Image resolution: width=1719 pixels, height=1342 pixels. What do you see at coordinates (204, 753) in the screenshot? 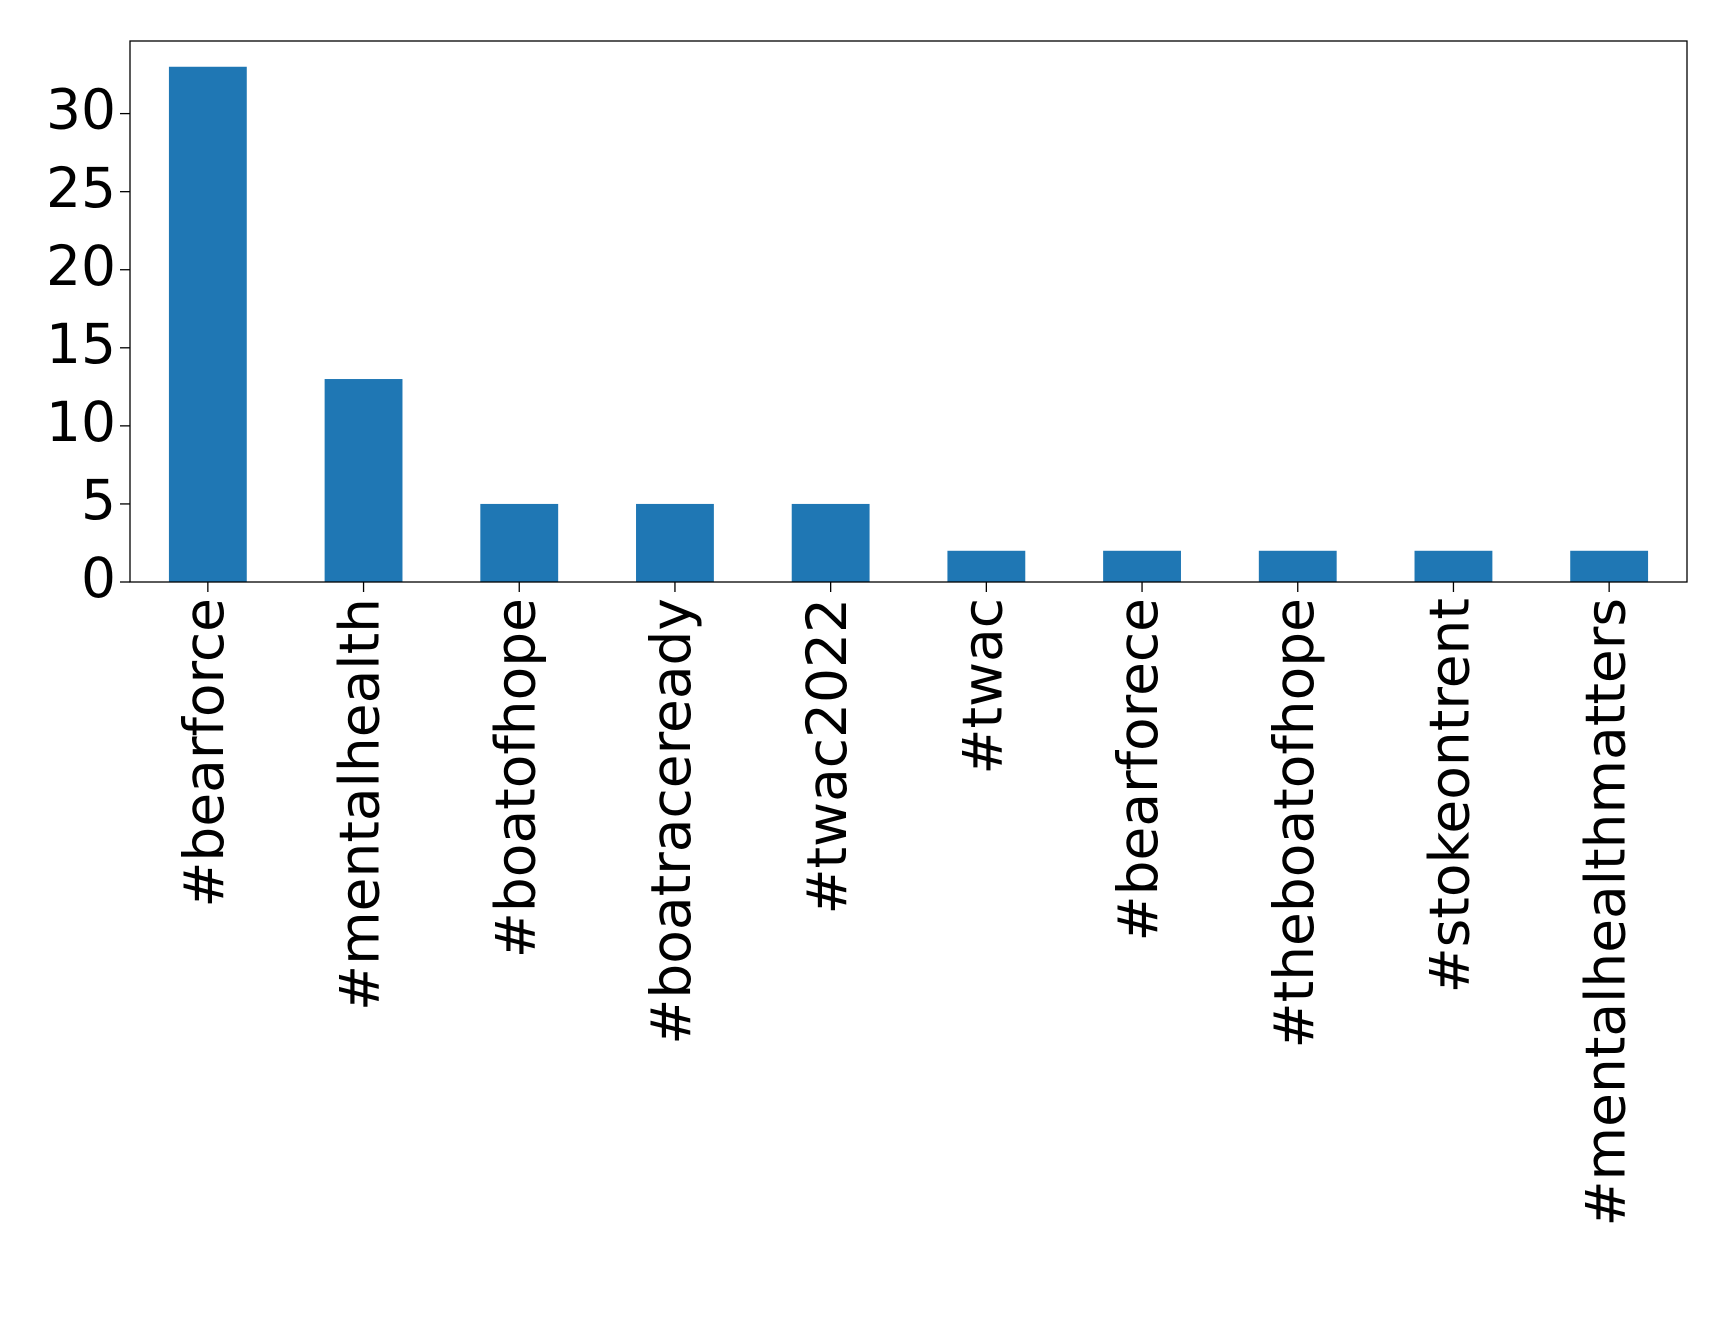
I see `x-tick-label: #bearforce` at bounding box center [204, 753].